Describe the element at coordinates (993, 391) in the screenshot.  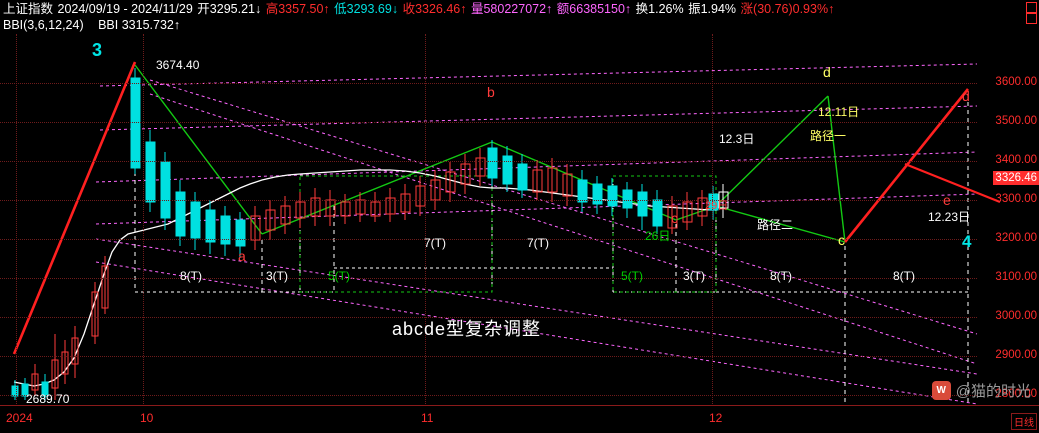
I see `watermark-handle: @猫的时光` at that location.